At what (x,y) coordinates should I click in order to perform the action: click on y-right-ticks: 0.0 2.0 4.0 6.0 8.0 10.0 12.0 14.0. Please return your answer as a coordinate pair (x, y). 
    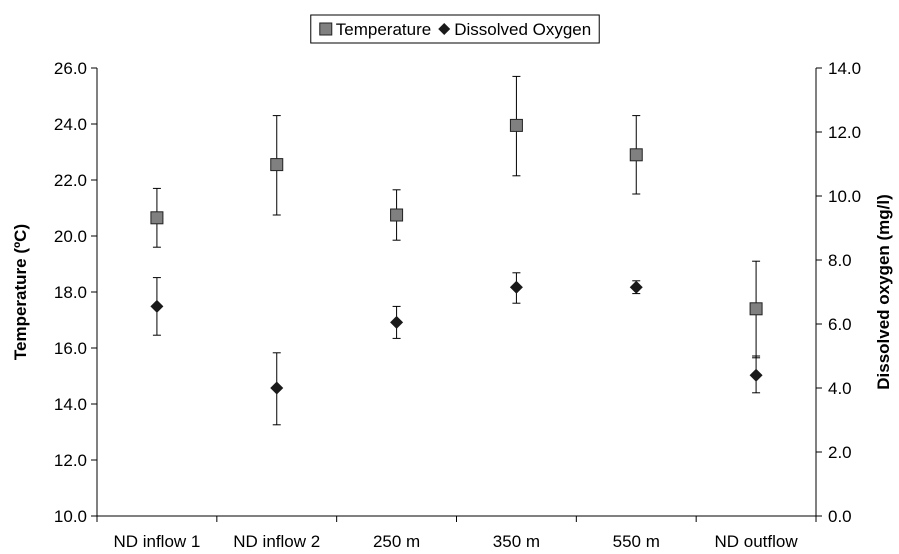
    Looking at the image, I should click on (838, 292).